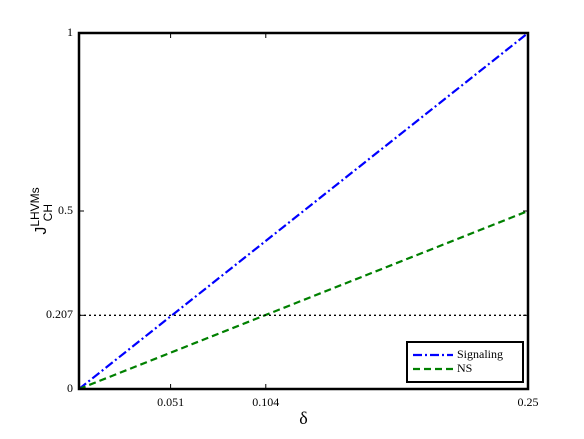  Describe the element at coordinates (464, 368) in the screenshot. I see `legend-label: NS` at that location.